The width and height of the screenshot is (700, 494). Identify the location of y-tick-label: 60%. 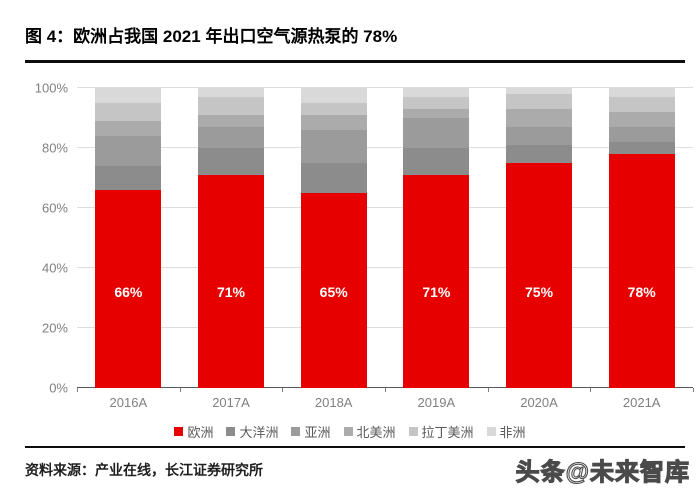
(54, 208).